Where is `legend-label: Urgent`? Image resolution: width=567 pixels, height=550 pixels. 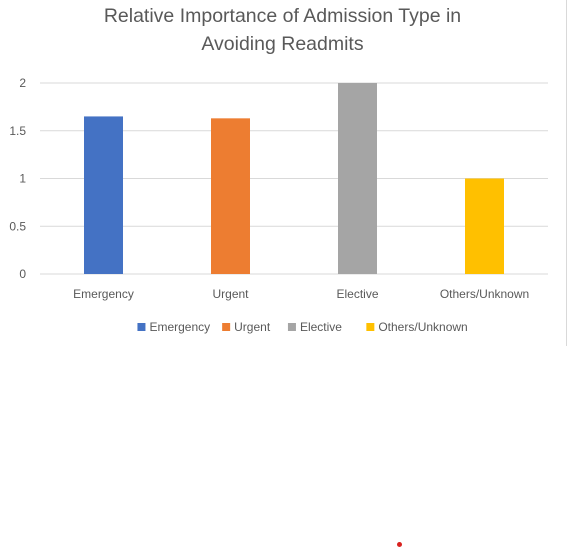 legend-label: Urgent is located at coordinates (252, 327).